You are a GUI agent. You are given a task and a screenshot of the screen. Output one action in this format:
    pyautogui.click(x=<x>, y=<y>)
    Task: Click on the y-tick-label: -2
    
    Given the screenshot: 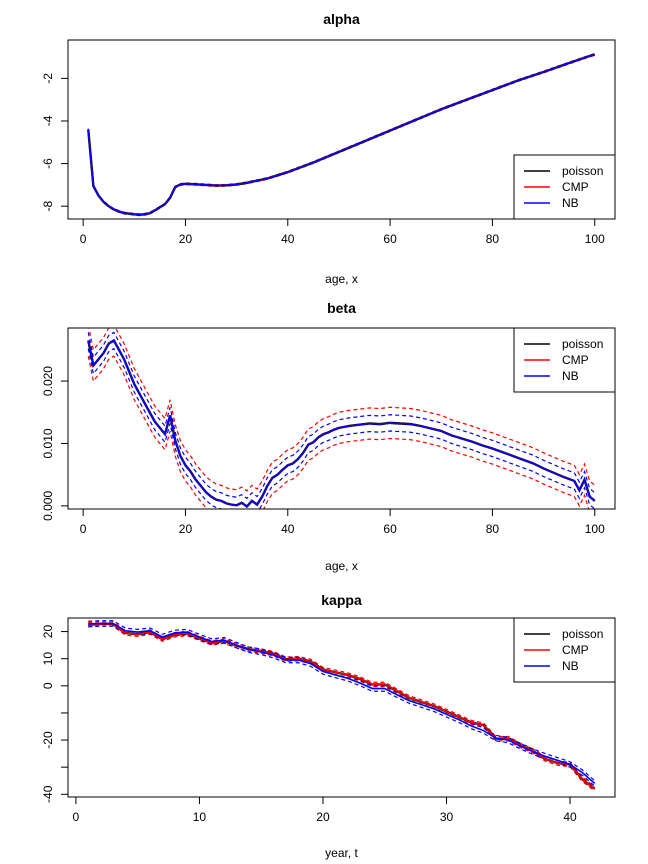 What is the action you would take?
    pyautogui.click(x=48, y=78)
    